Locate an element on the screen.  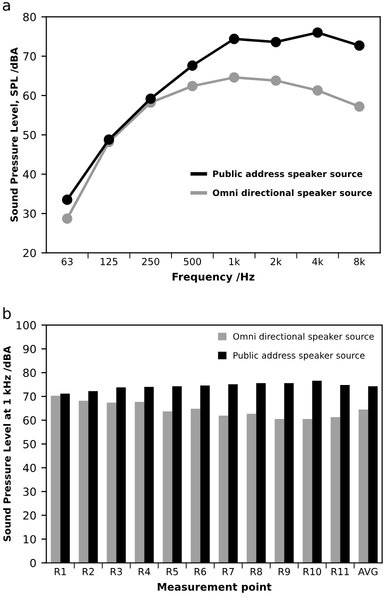
x-tick-label: R1 is located at coordinates (60, 572).